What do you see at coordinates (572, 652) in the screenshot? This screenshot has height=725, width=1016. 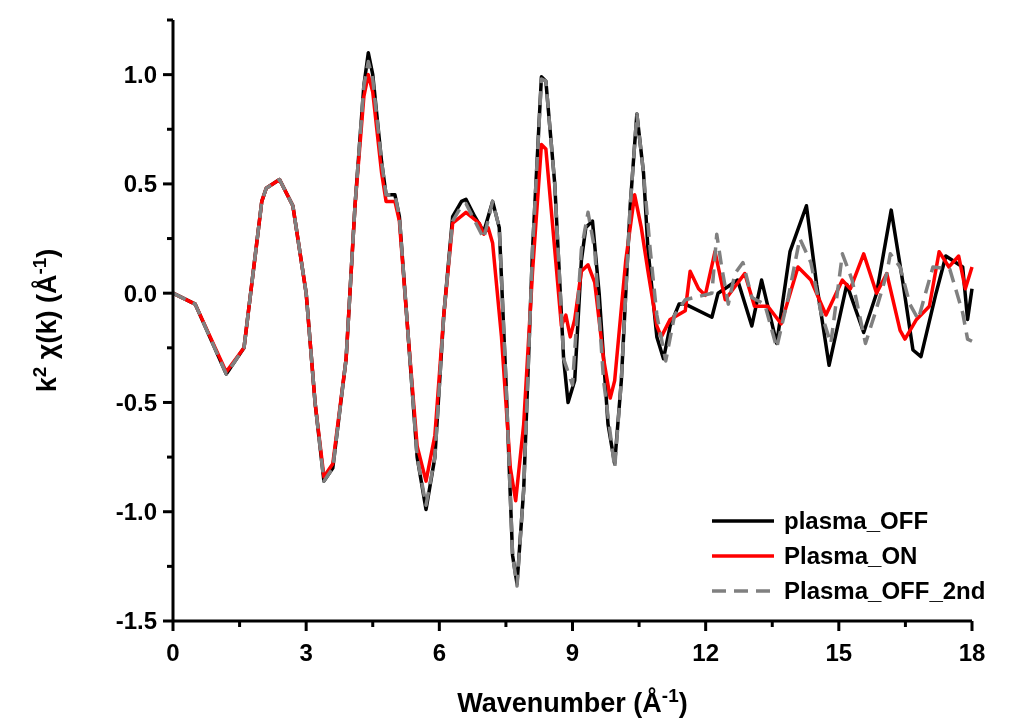 I see `x-tick-label: 9` at bounding box center [572, 652].